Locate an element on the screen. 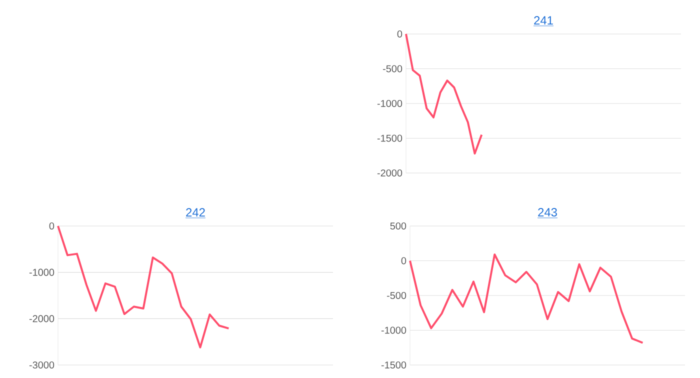 The height and width of the screenshot is (378, 700). chart-title: 243 is located at coordinates (547, 212).